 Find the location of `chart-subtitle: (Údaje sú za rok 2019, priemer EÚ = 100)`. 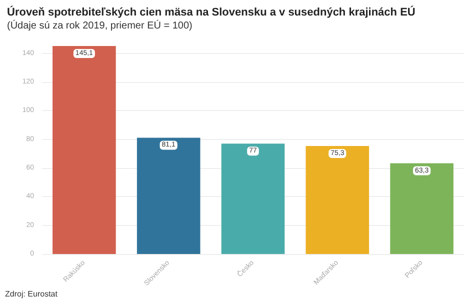

chart-subtitle: (Údaje sú za rok 2019, priemer EÚ = 100) is located at coordinates (99, 26).